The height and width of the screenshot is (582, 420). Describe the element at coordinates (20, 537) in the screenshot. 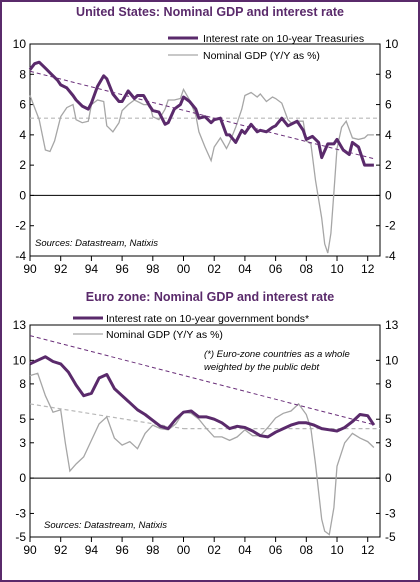

I see `y-tick-label-left: -5` at that location.